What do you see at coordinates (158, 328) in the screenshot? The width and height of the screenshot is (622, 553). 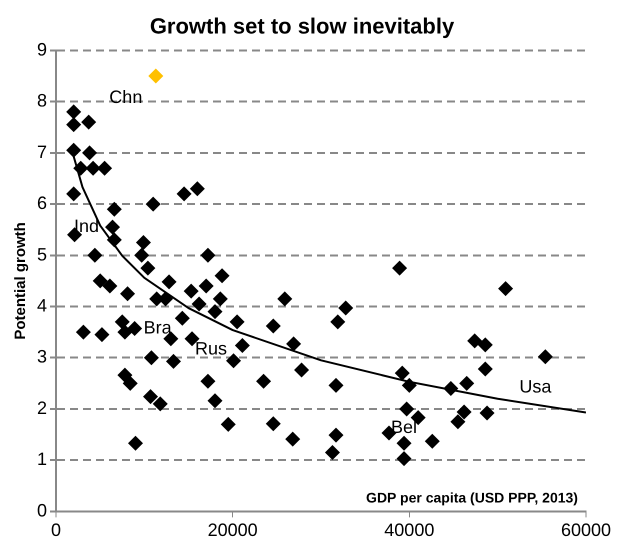 I see `annotation: Bra` at bounding box center [158, 328].